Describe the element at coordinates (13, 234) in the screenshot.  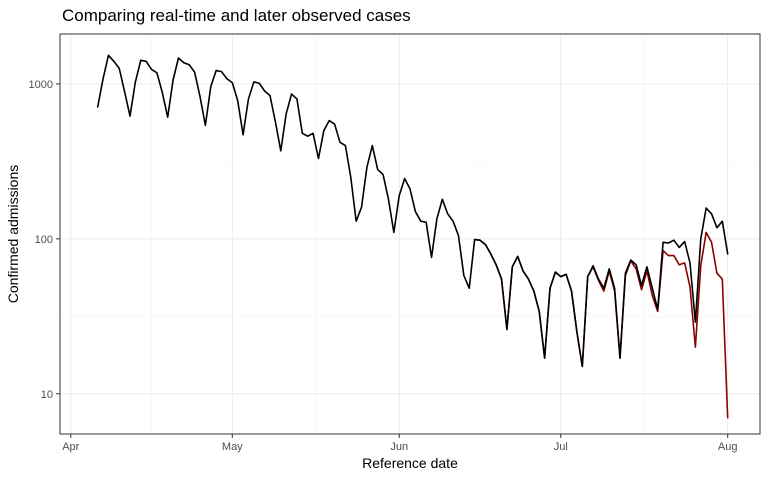
I see `y-axis-label: Confirmed admissions` at that location.